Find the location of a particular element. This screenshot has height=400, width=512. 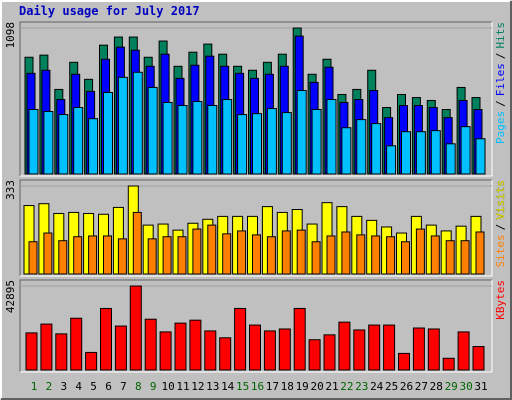

x-tick-label: 12 is located at coordinates (197, 386).